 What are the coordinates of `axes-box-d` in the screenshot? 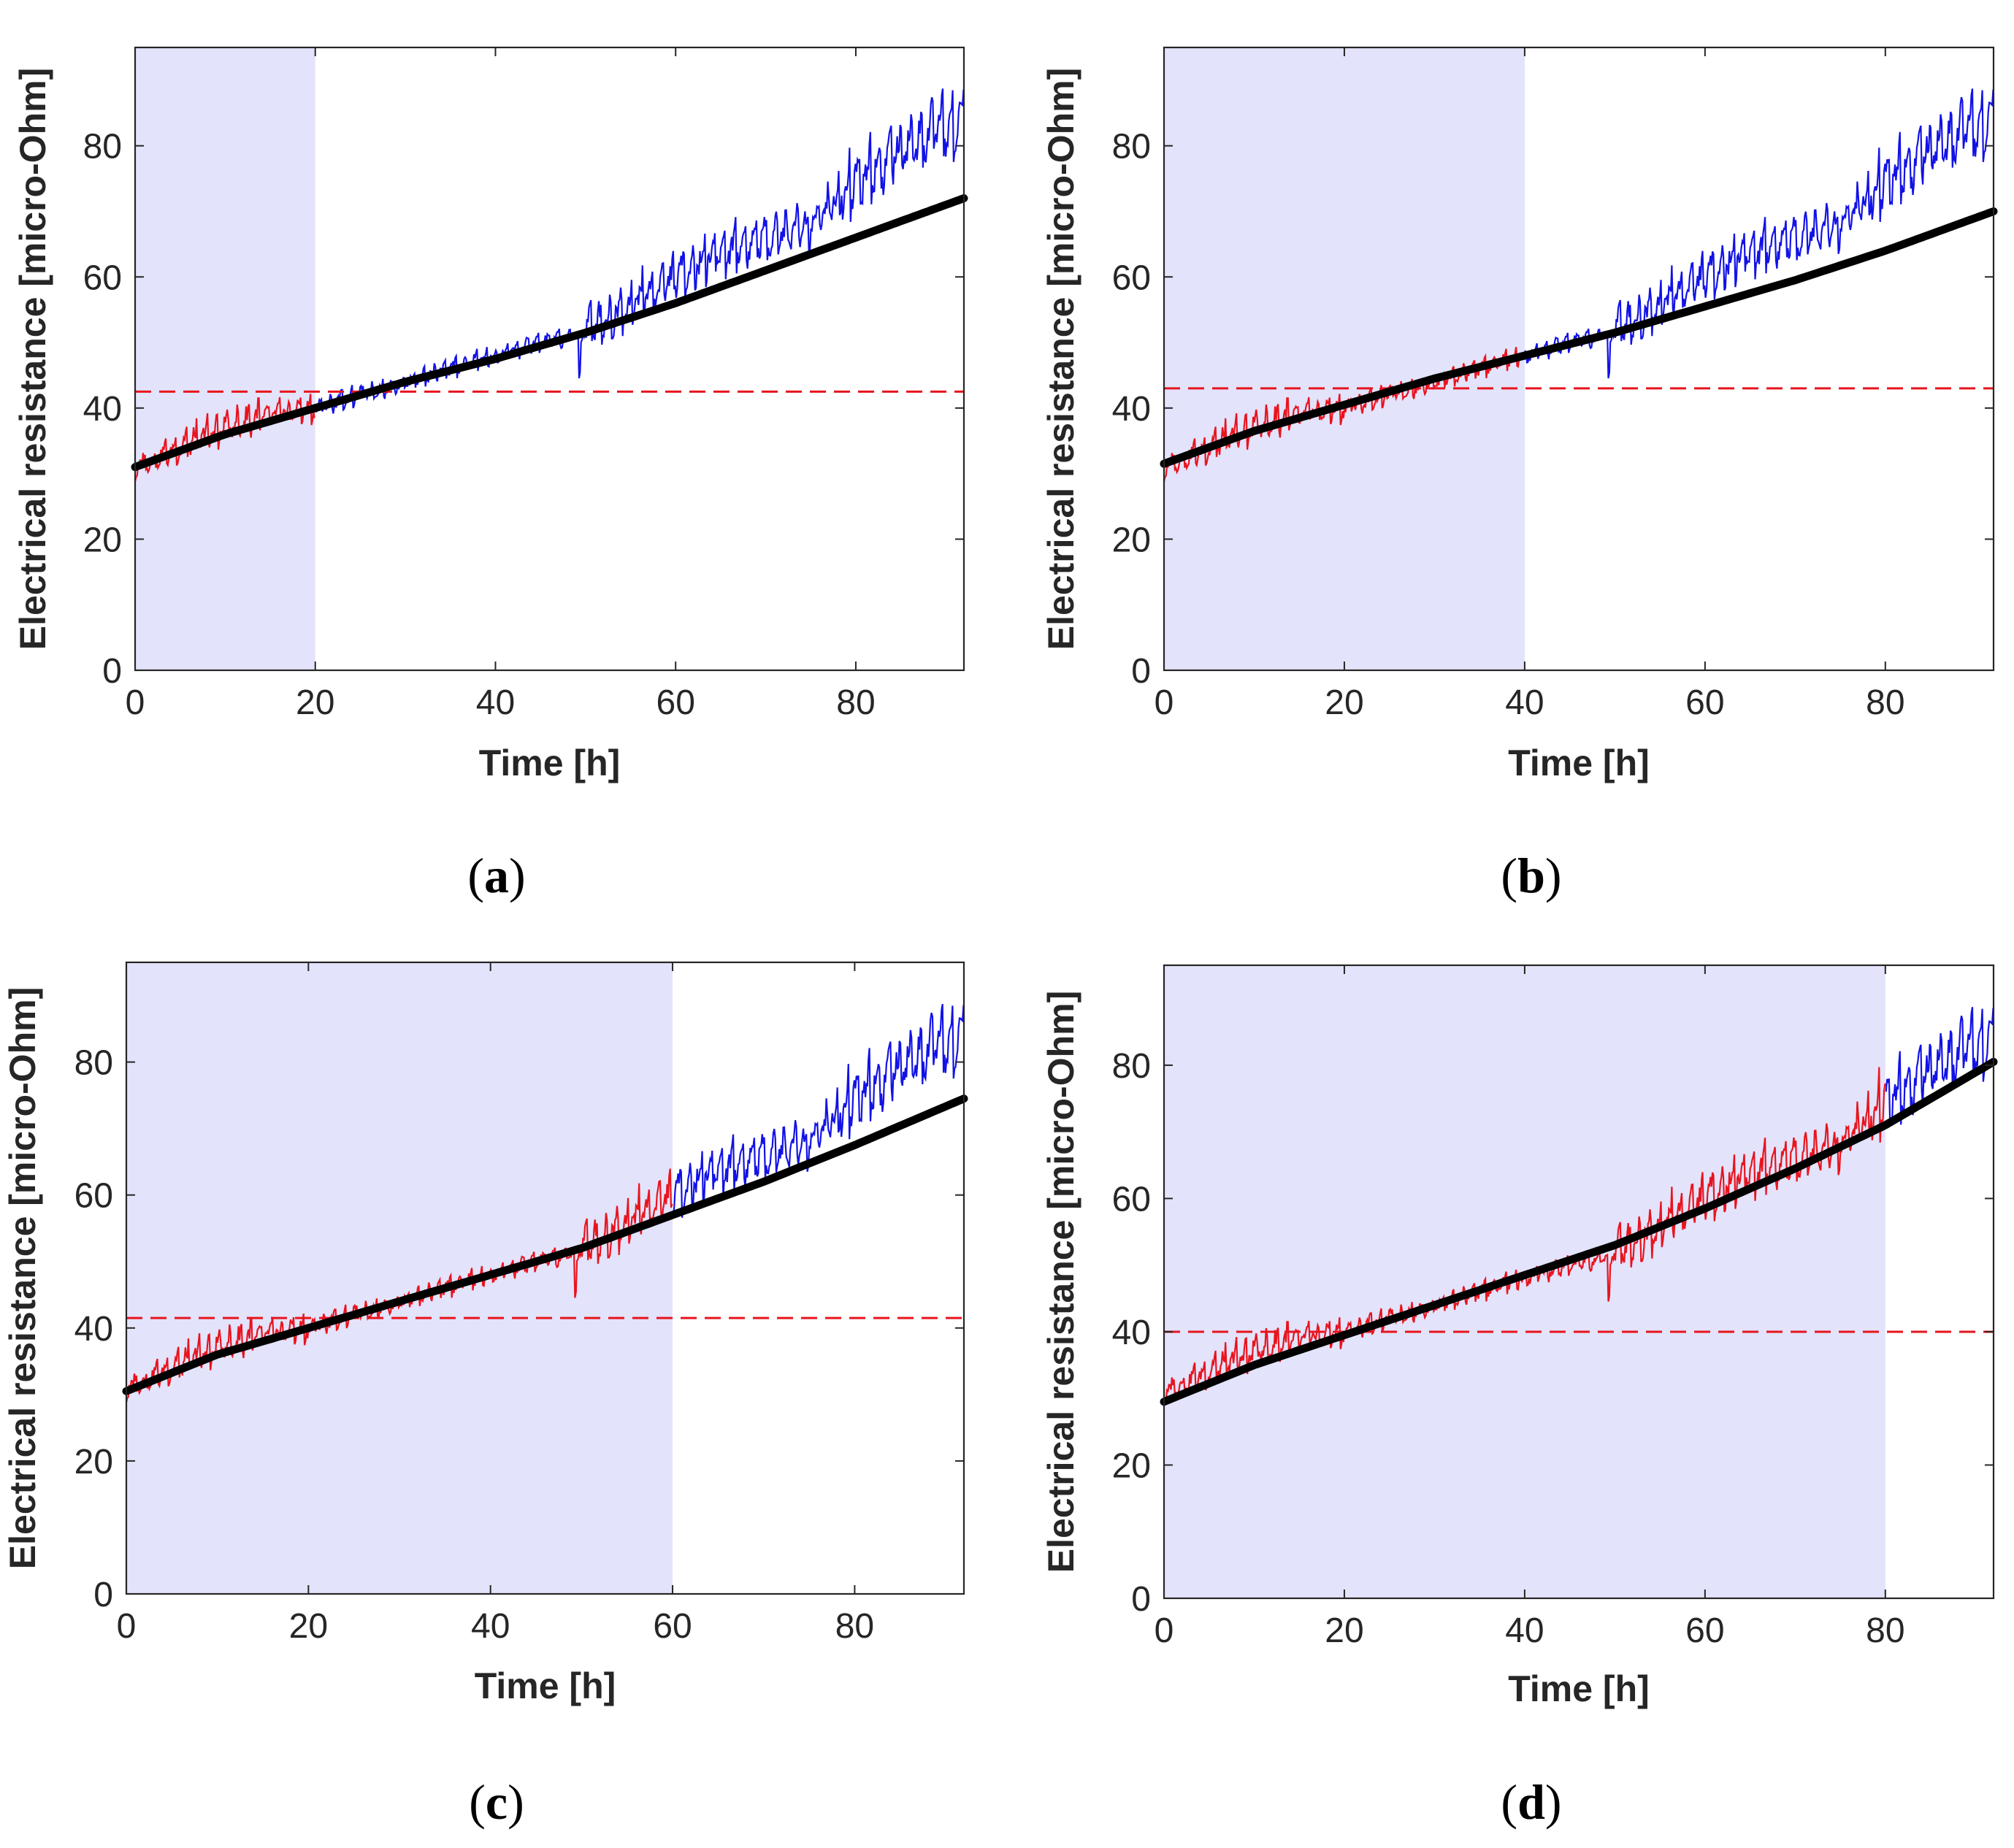 It's located at (1579, 1282).